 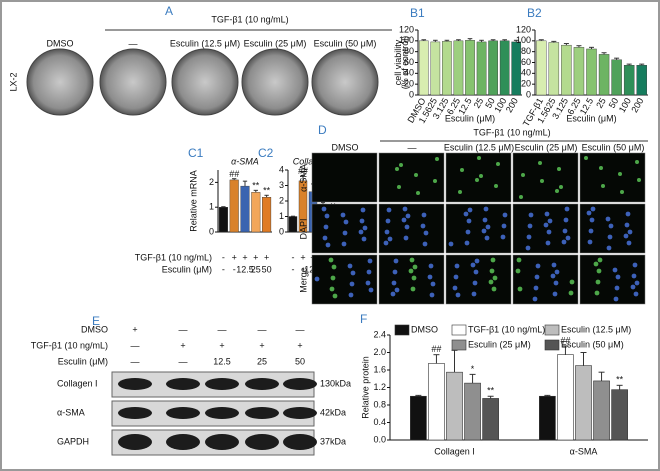 I want to click on blot-label: Collagen I, so click(x=77, y=383).